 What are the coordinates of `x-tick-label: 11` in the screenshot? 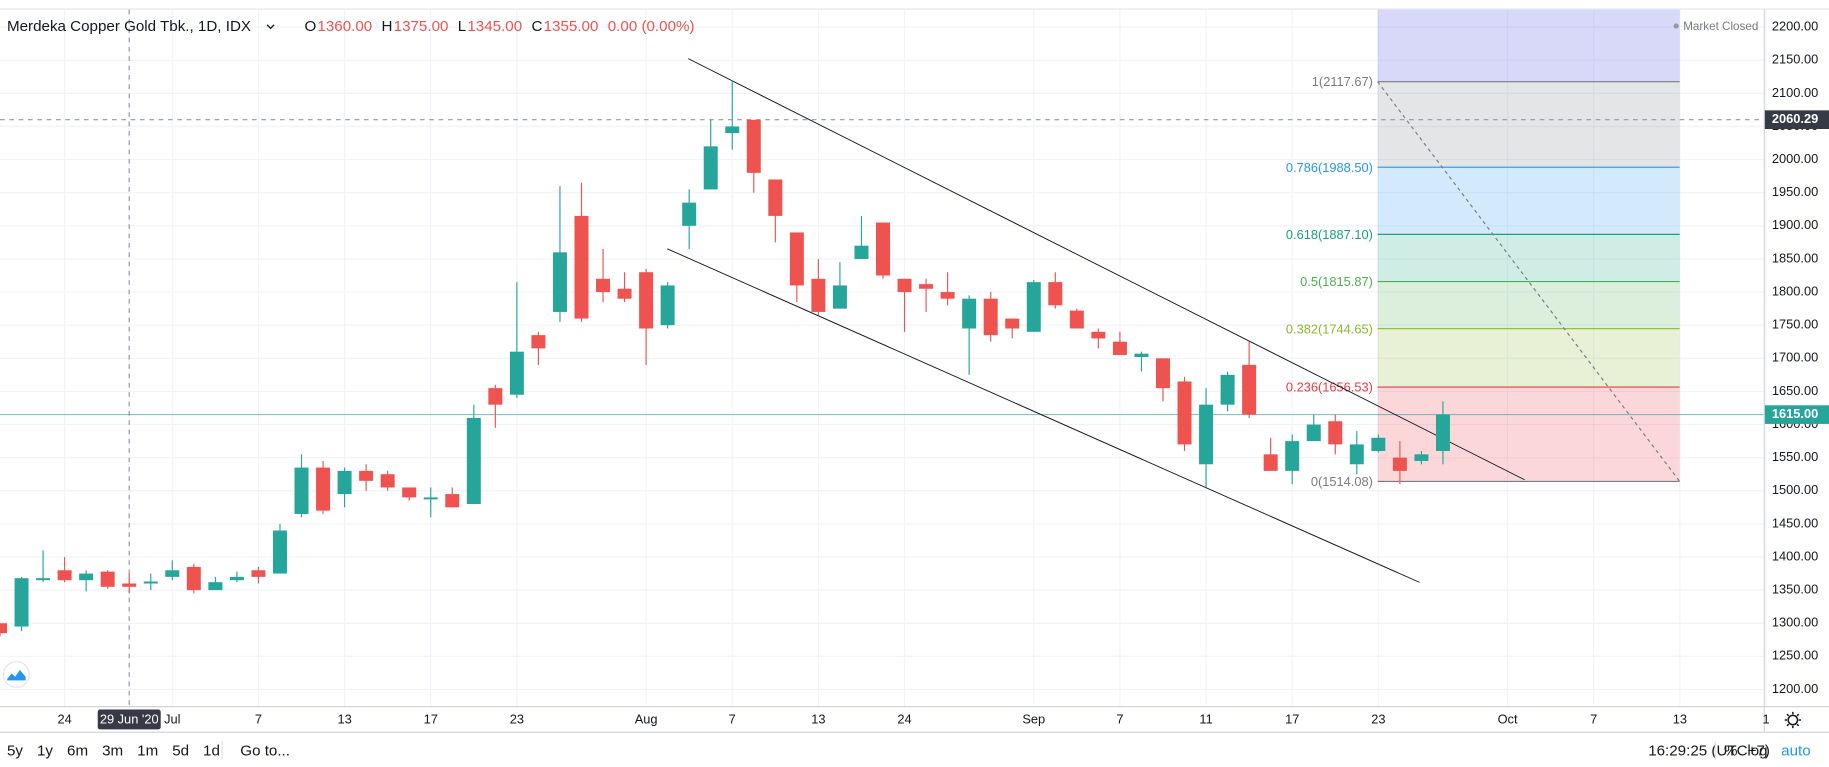 It's located at (1205, 718).